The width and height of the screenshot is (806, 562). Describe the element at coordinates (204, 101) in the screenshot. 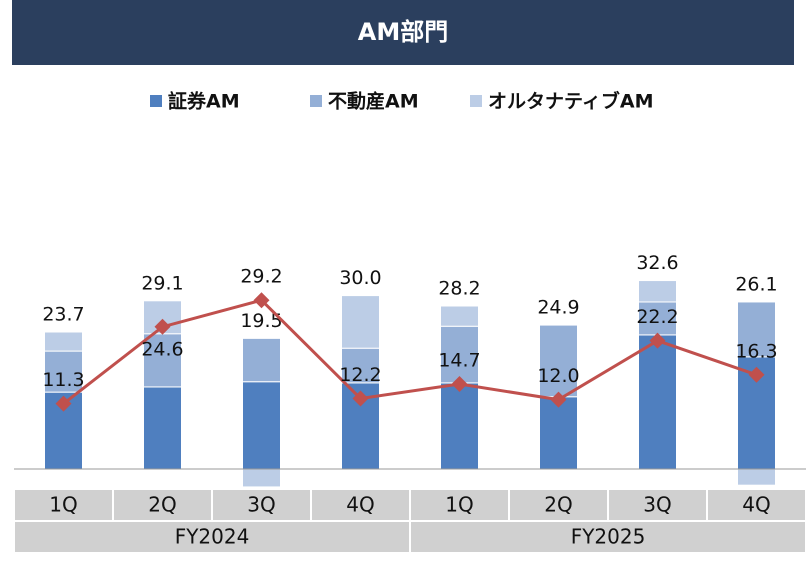

I see `legend-label: 証券AM` at that location.